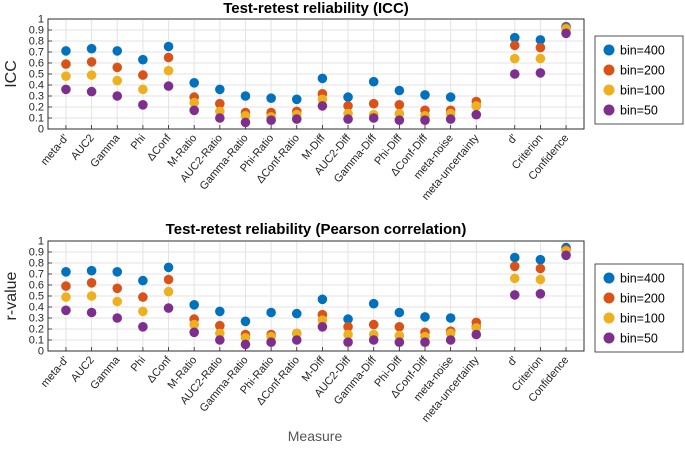  I want to click on chart2-x-tick-label: d', so click(513, 361).